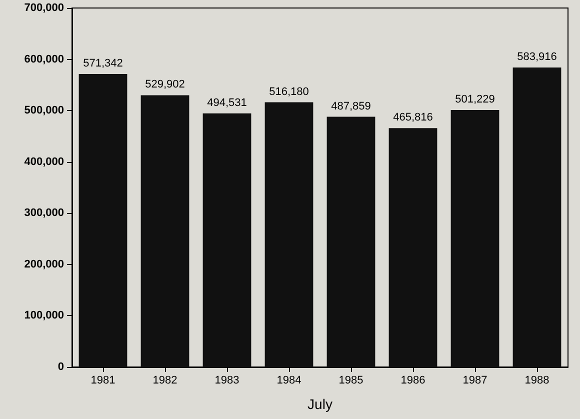 The width and height of the screenshot is (580, 419). I want to click on x-tick-label: 1981, so click(103, 380).